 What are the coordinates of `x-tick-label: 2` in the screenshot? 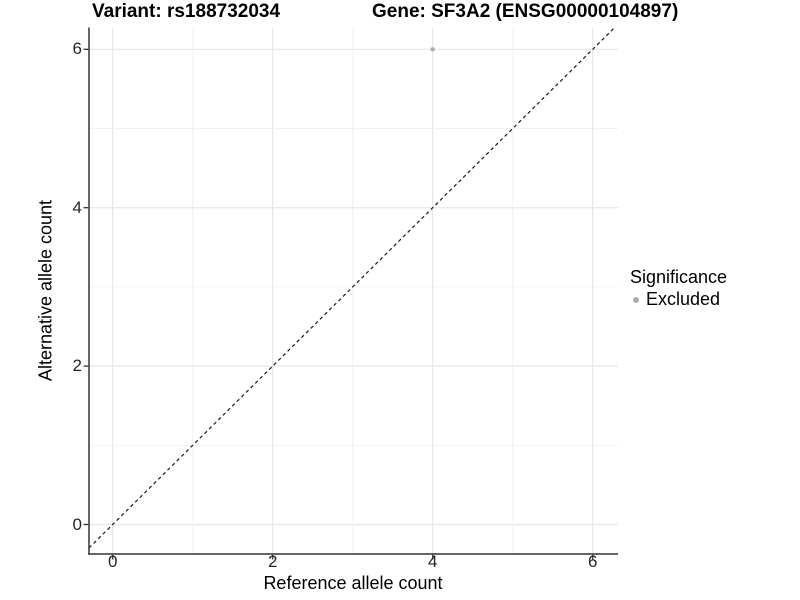 It's located at (272, 561).